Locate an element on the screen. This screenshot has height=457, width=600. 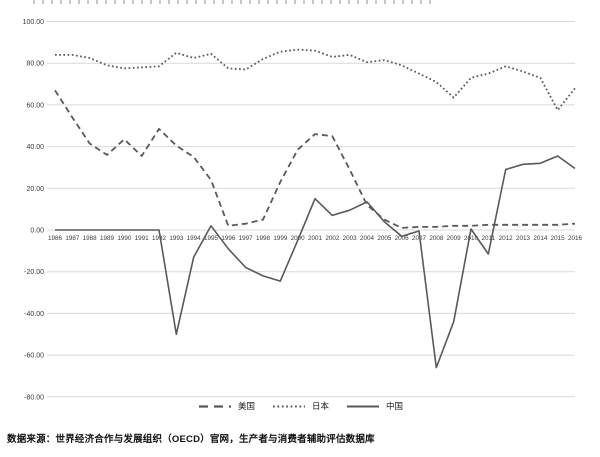
legend-solid-sample-icon is located at coordinates (363, 406).